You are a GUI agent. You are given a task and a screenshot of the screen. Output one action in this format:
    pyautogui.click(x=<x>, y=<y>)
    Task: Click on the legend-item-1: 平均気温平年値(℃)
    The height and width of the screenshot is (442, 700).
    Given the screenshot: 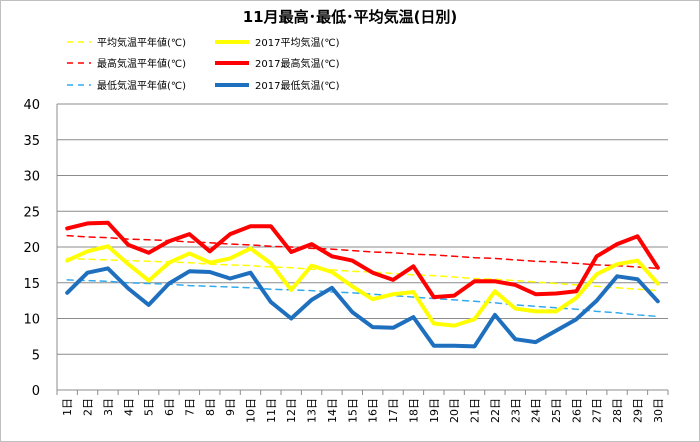 What is the action you would take?
    pyautogui.click(x=126, y=42)
    